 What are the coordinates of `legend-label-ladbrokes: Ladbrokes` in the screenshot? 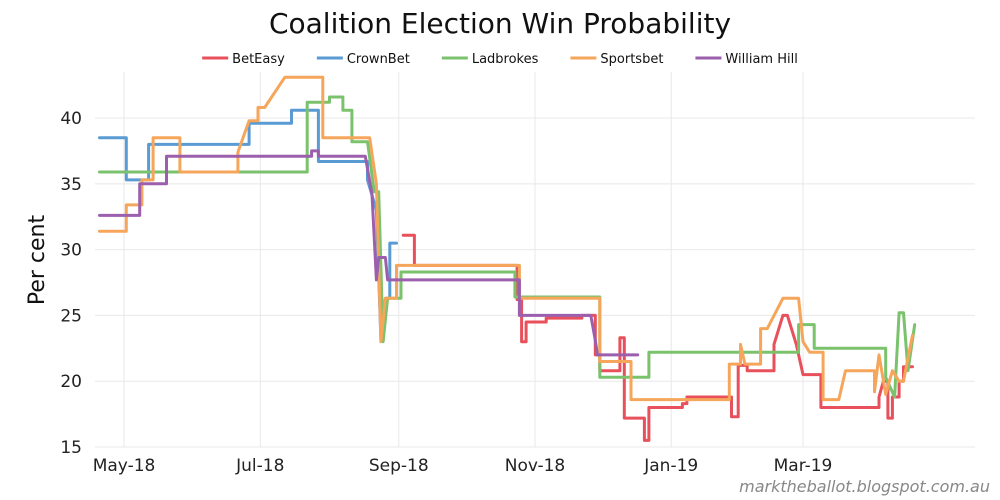 It's located at (505, 59).